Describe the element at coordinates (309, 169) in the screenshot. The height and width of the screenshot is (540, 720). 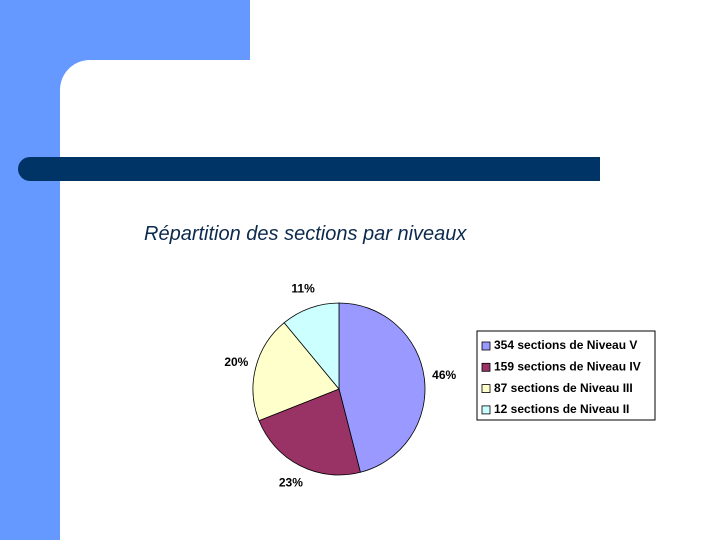
I see `header-bar` at that location.